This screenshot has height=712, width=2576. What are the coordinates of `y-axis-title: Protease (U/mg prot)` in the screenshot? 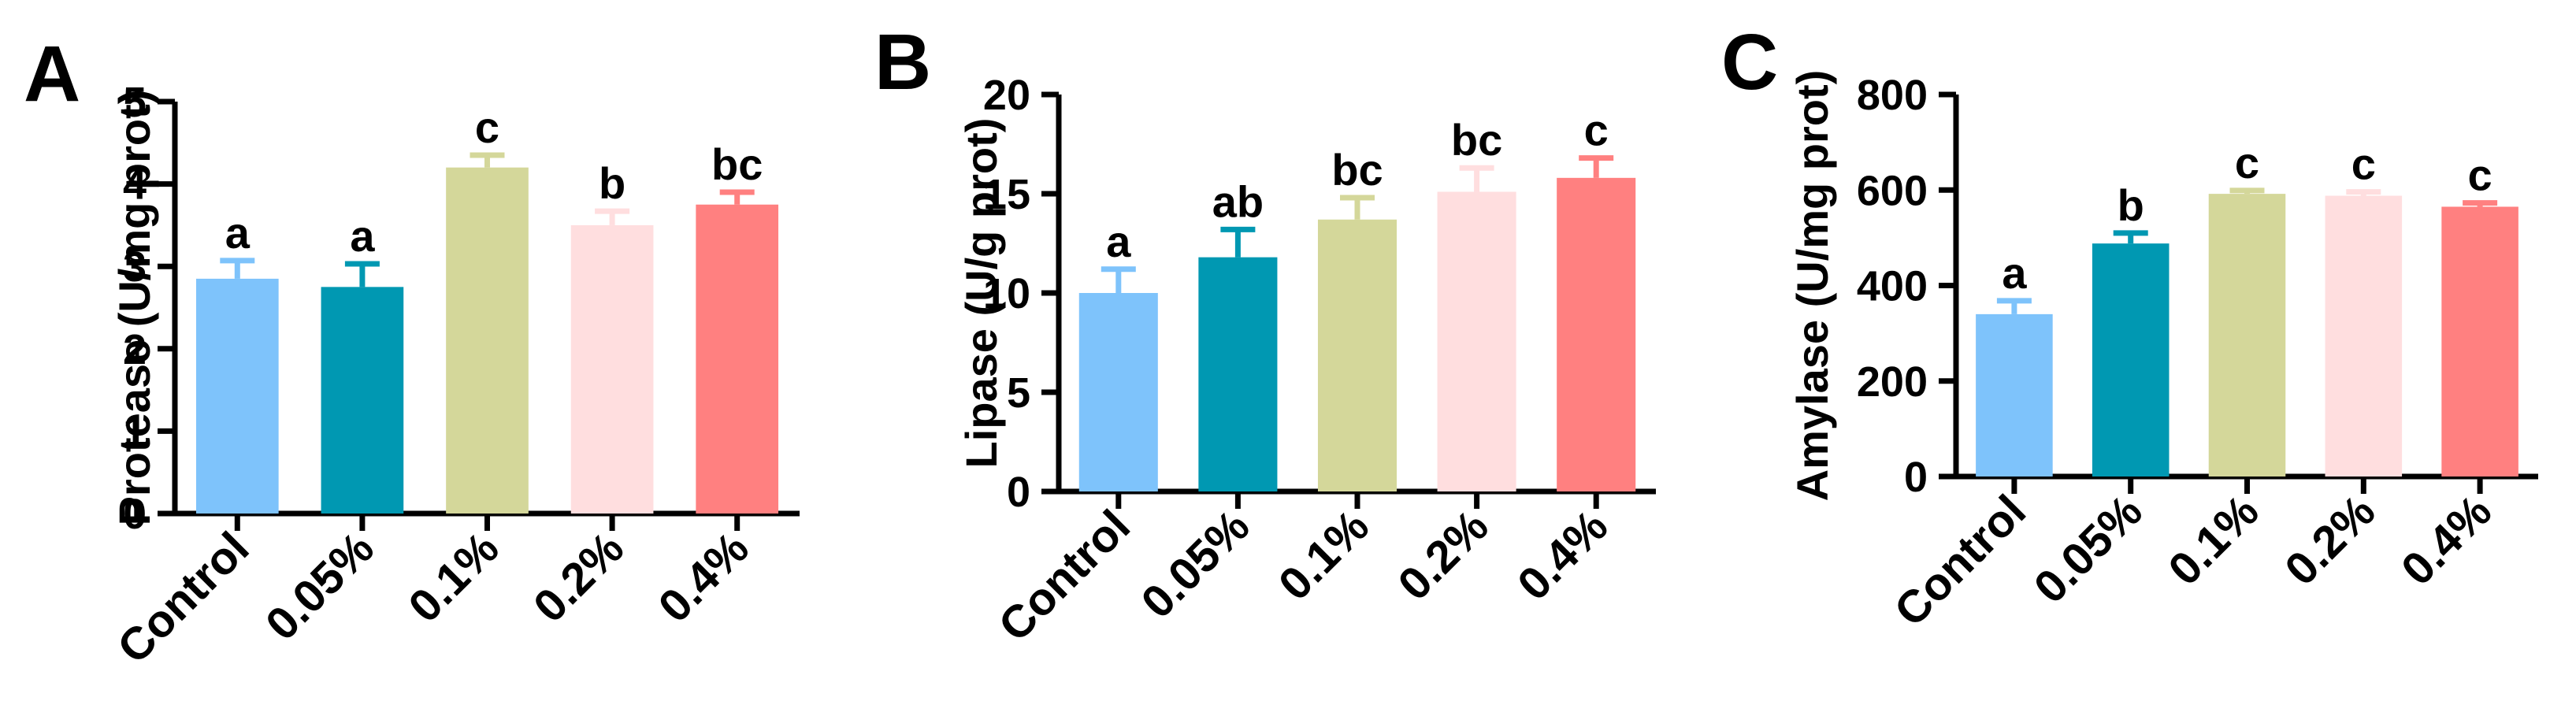 It's located at (134, 308).